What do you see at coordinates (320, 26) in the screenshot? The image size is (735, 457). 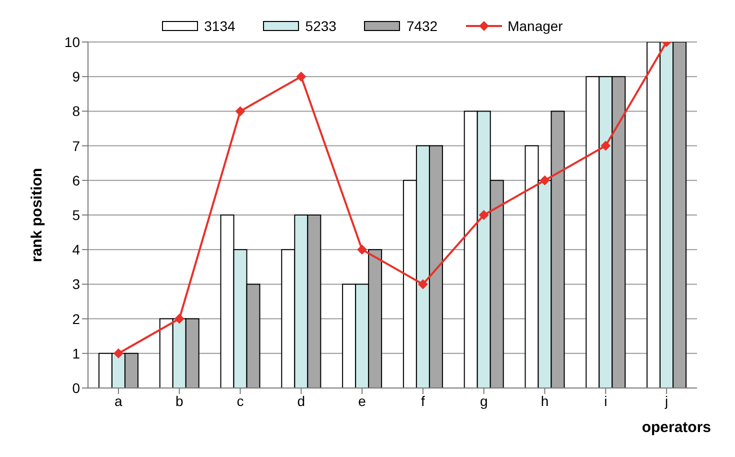 I see `legend-label: 5233` at bounding box center [320, 26].